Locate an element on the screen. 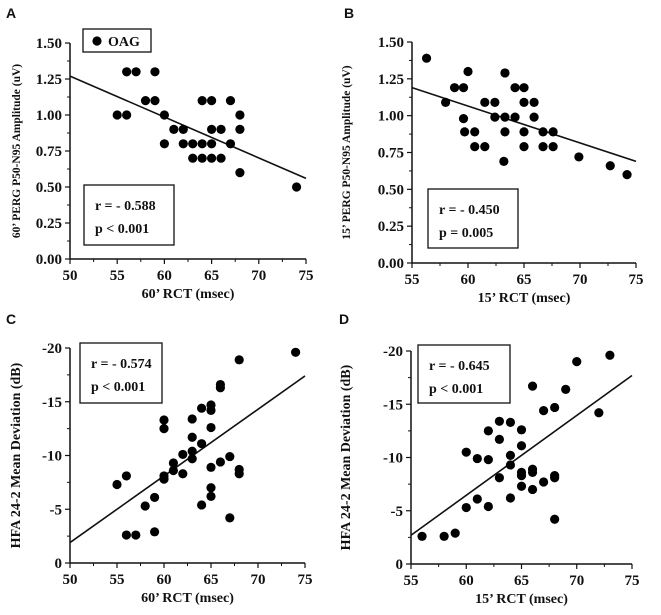  x-tick-label: 75 is located at coordinates (305, 580).